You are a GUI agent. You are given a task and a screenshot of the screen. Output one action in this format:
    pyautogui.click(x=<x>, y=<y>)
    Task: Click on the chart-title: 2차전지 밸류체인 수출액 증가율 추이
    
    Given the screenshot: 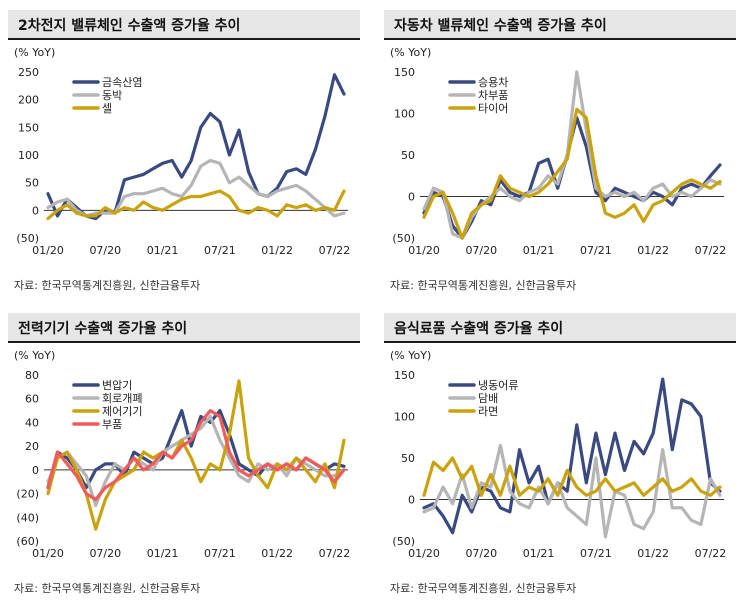 What is the action you would take?
    pyautogui.click(x=129, y=26)
    